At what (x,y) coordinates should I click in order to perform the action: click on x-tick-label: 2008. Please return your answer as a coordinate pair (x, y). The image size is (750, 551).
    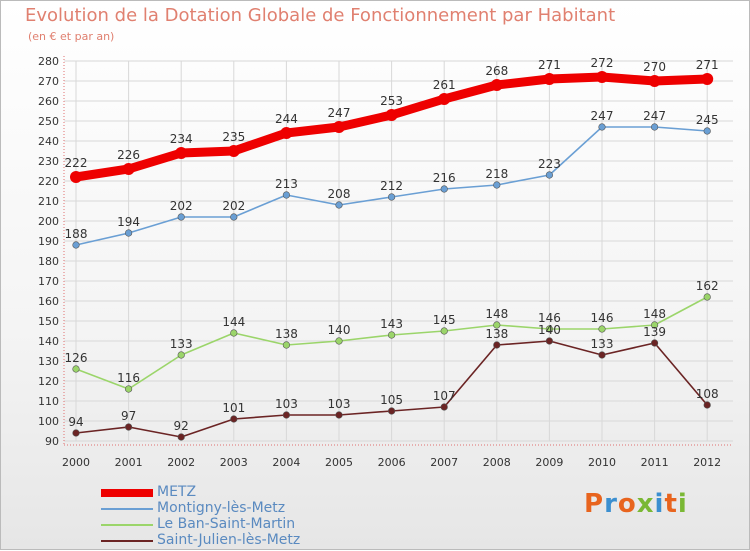
    Looking at the image, I should click on (497, 462).